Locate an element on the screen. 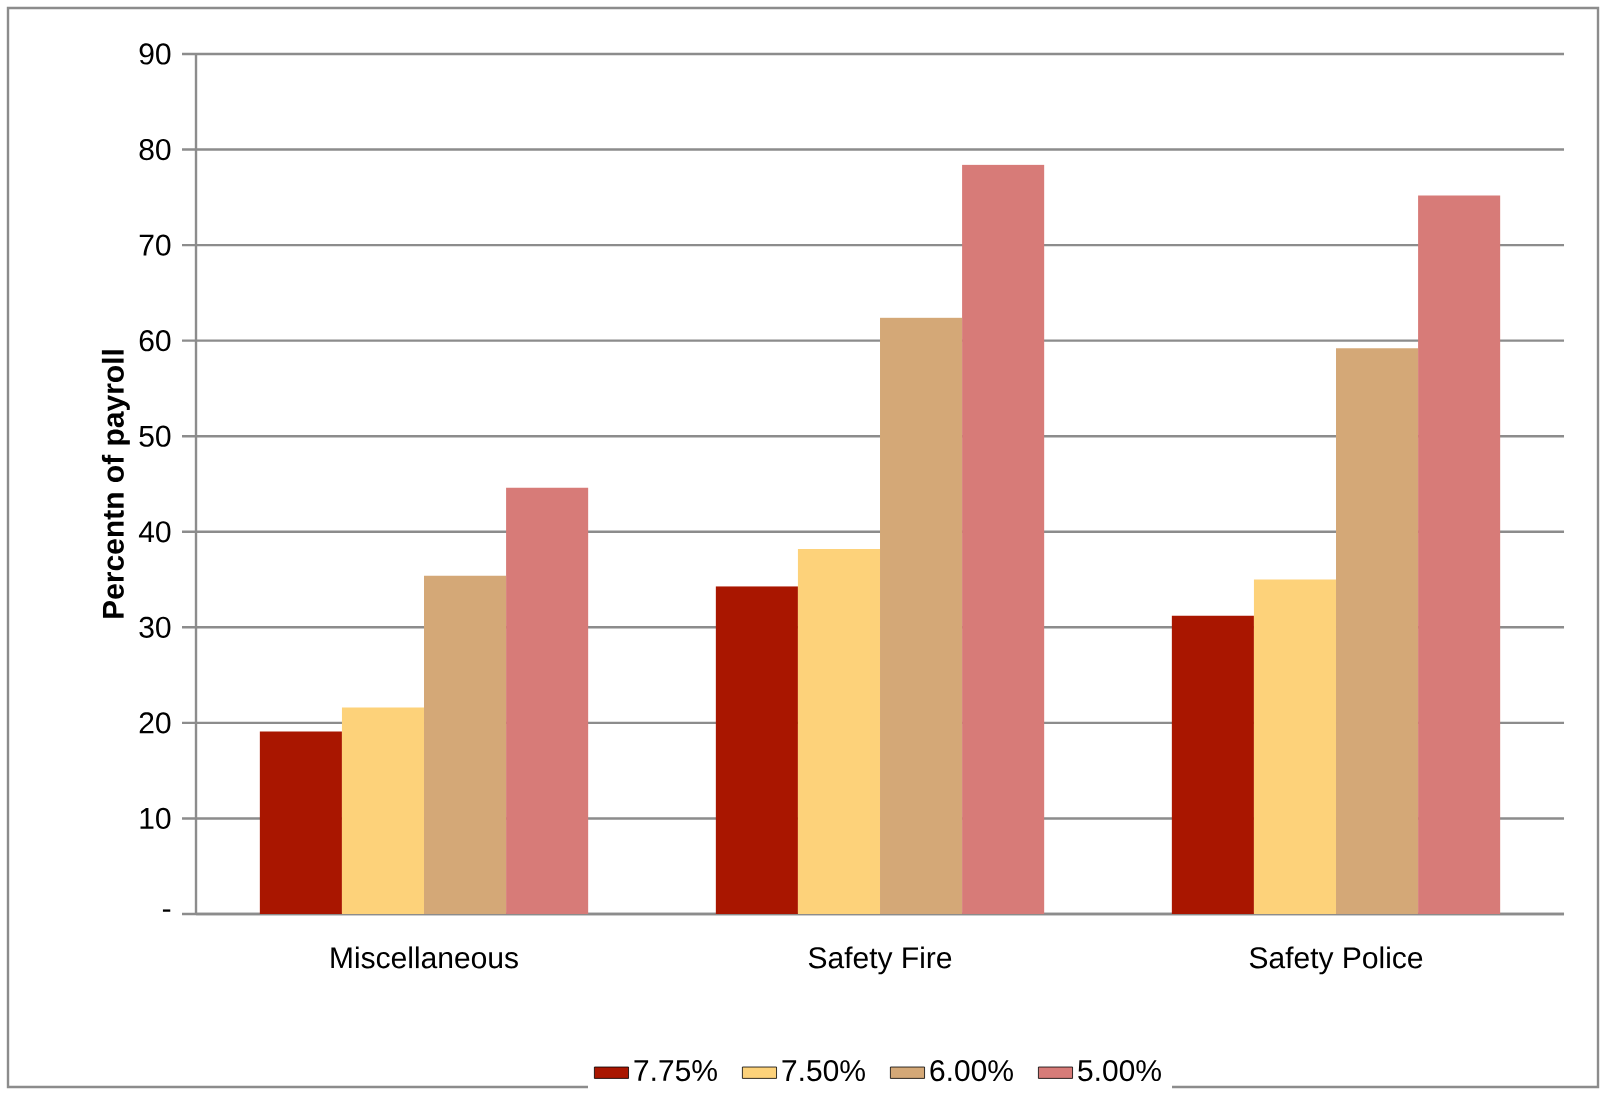 Image resolution: width=1606 pixels, height=1095 pixels. y-tick-label: 20 is located at coordinates (155, 723).